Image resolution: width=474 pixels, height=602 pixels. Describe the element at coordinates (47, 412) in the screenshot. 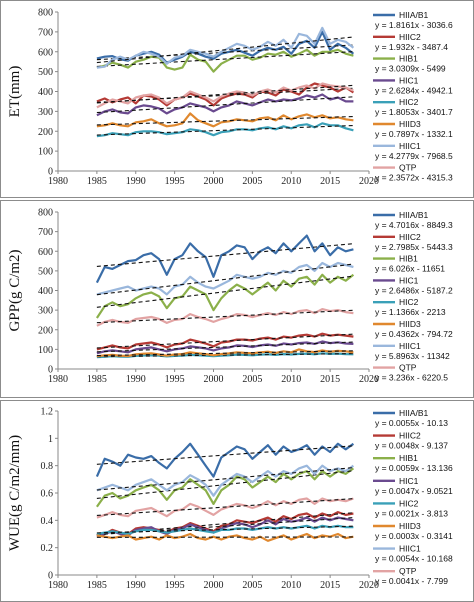

I see `y-tick-label: 1.2` at that location.